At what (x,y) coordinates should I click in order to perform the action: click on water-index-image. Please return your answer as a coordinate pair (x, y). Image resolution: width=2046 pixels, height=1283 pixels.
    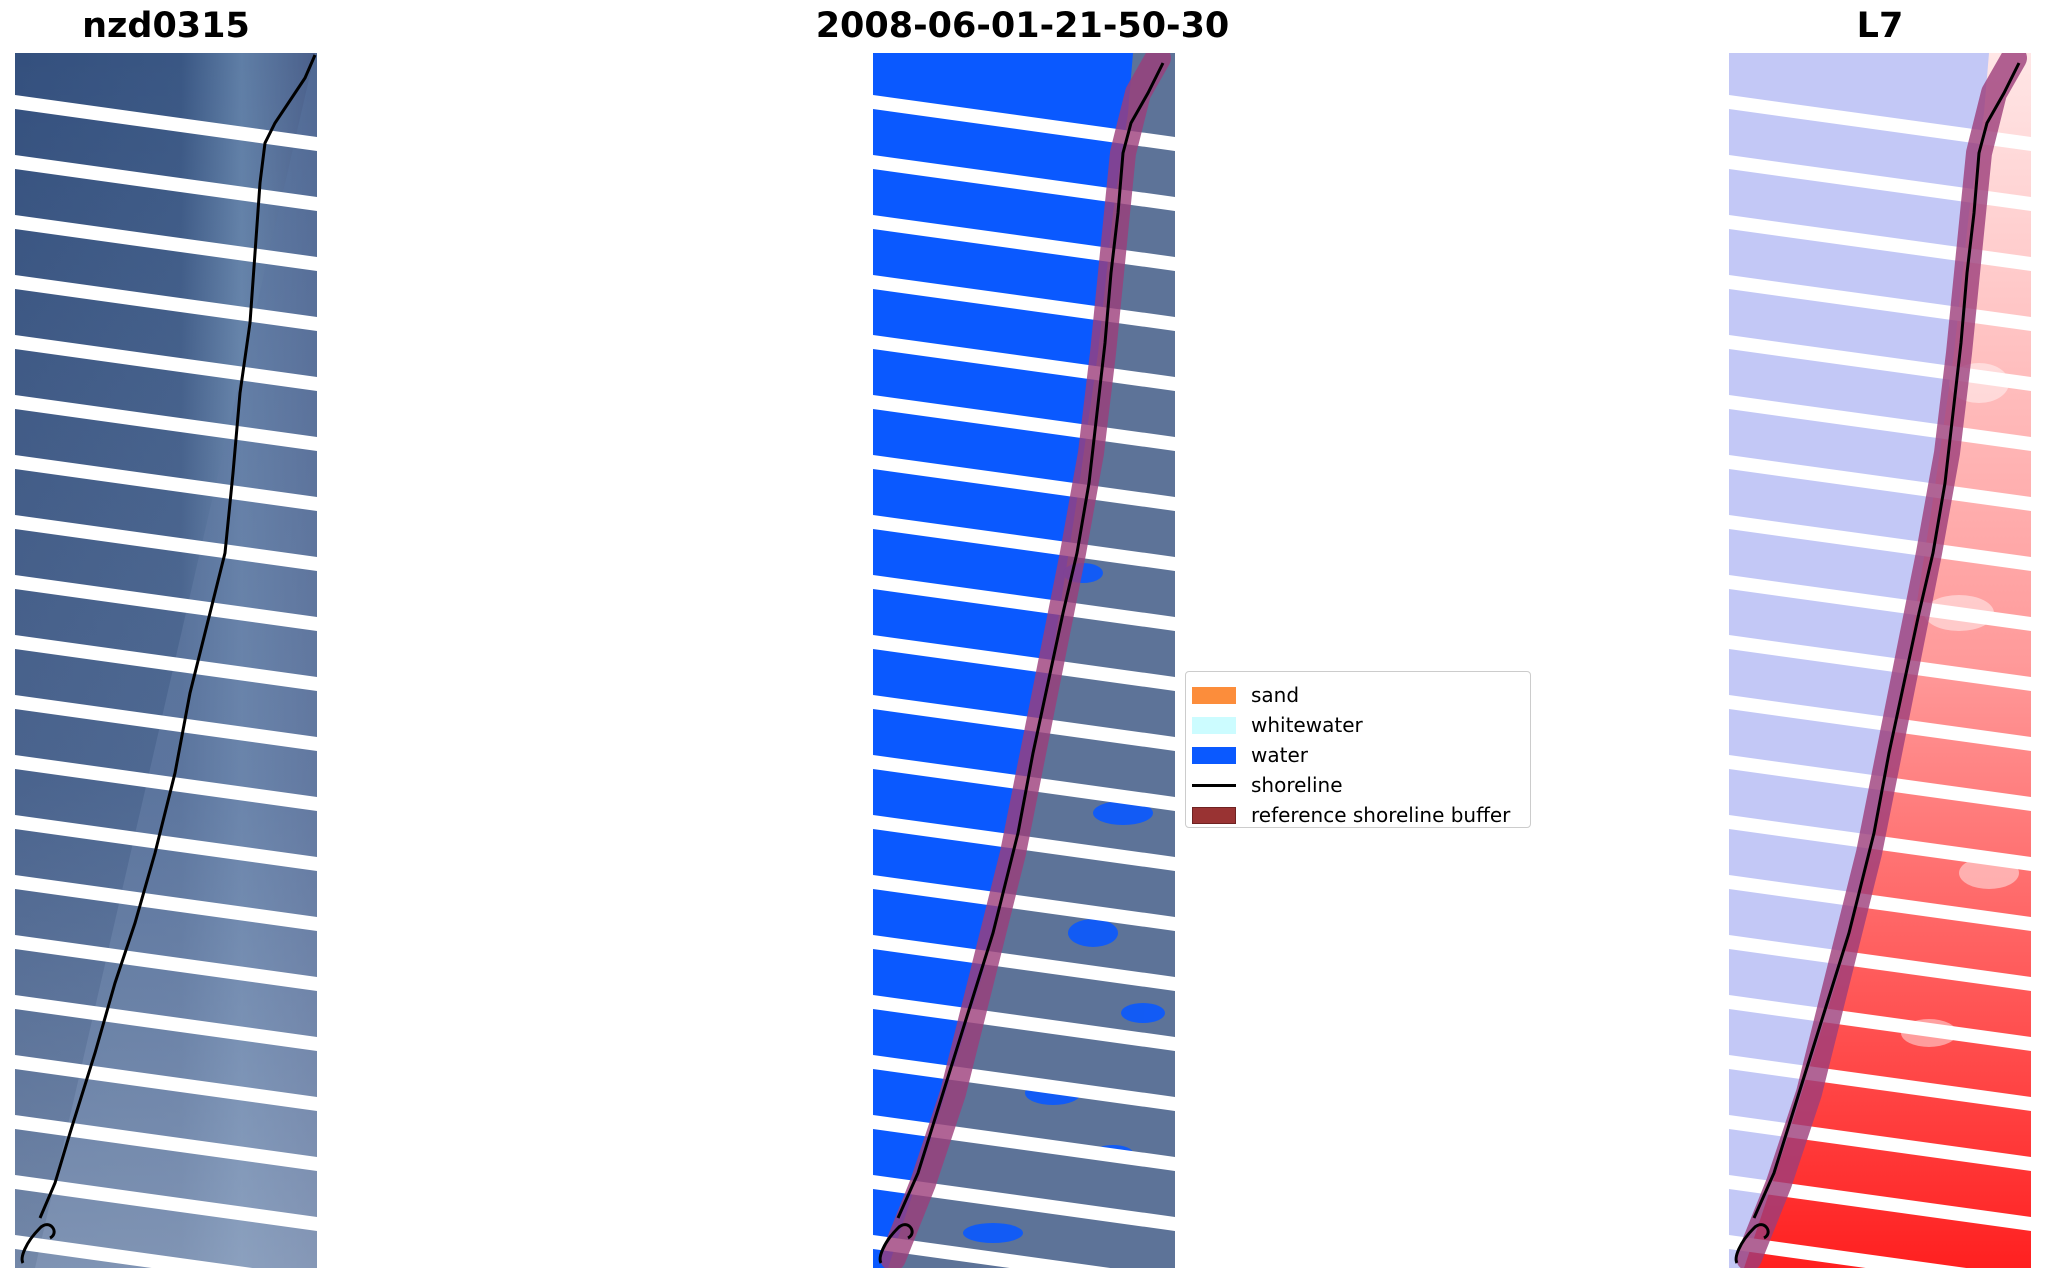
    Looking at the image, I should click on (1880, 660).